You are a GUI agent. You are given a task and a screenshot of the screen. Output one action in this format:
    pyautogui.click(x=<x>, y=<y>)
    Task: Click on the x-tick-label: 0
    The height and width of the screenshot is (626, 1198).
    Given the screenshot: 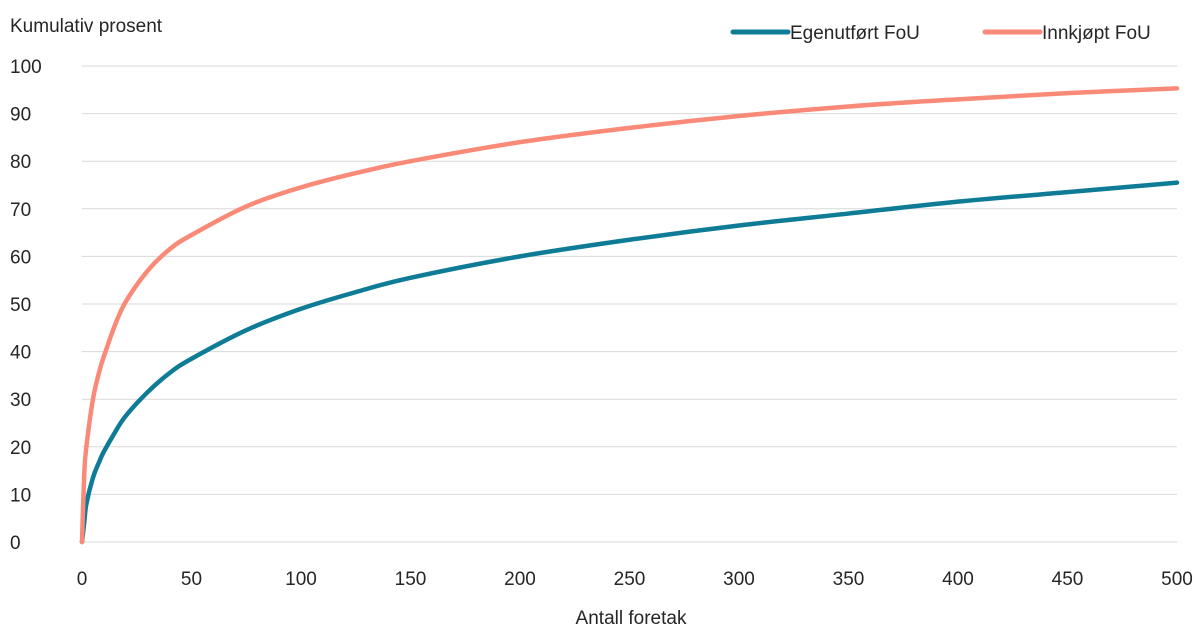 What is the action you would take?
    pyautogui.click(x=82, y=579)
    